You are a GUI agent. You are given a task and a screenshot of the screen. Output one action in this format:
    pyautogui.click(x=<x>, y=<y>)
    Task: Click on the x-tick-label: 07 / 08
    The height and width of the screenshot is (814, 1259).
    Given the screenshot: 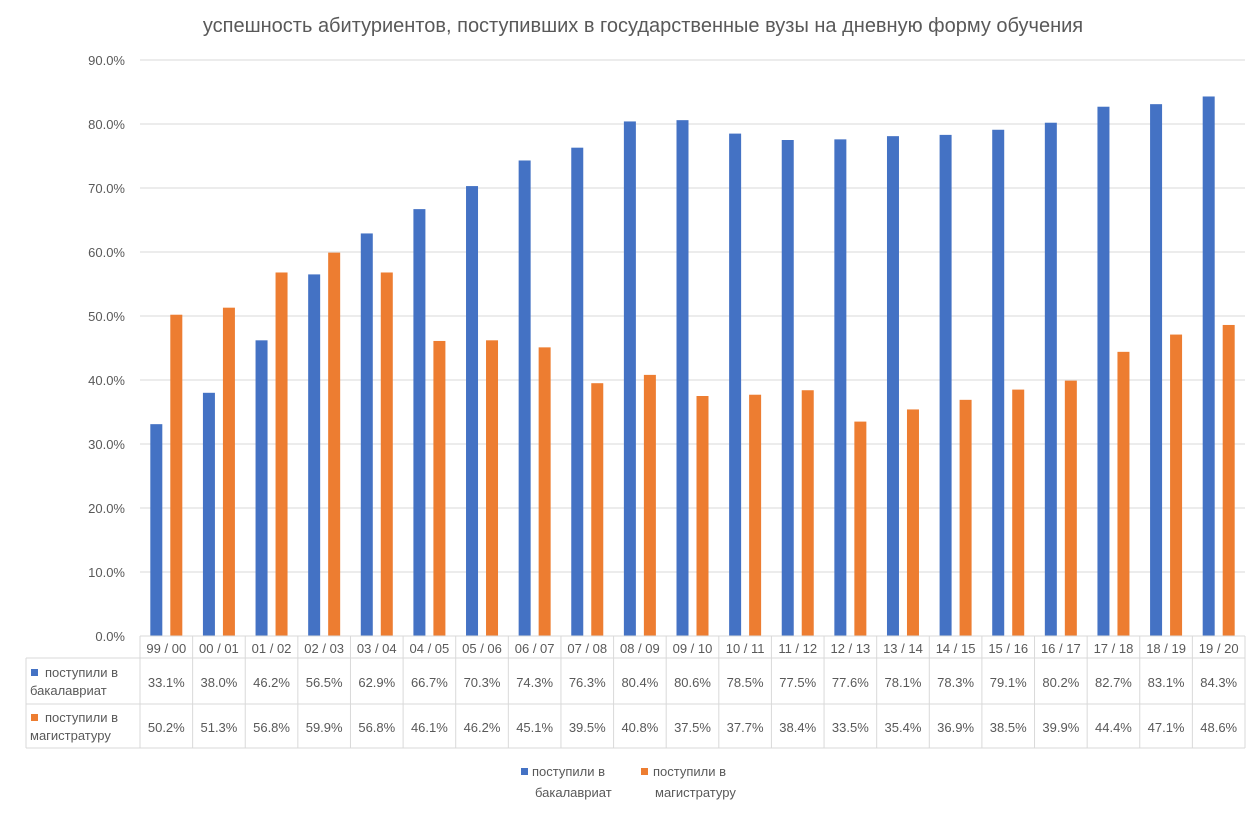 What is the action you would take?
    pyautogui.click(x=587, y=648)
    